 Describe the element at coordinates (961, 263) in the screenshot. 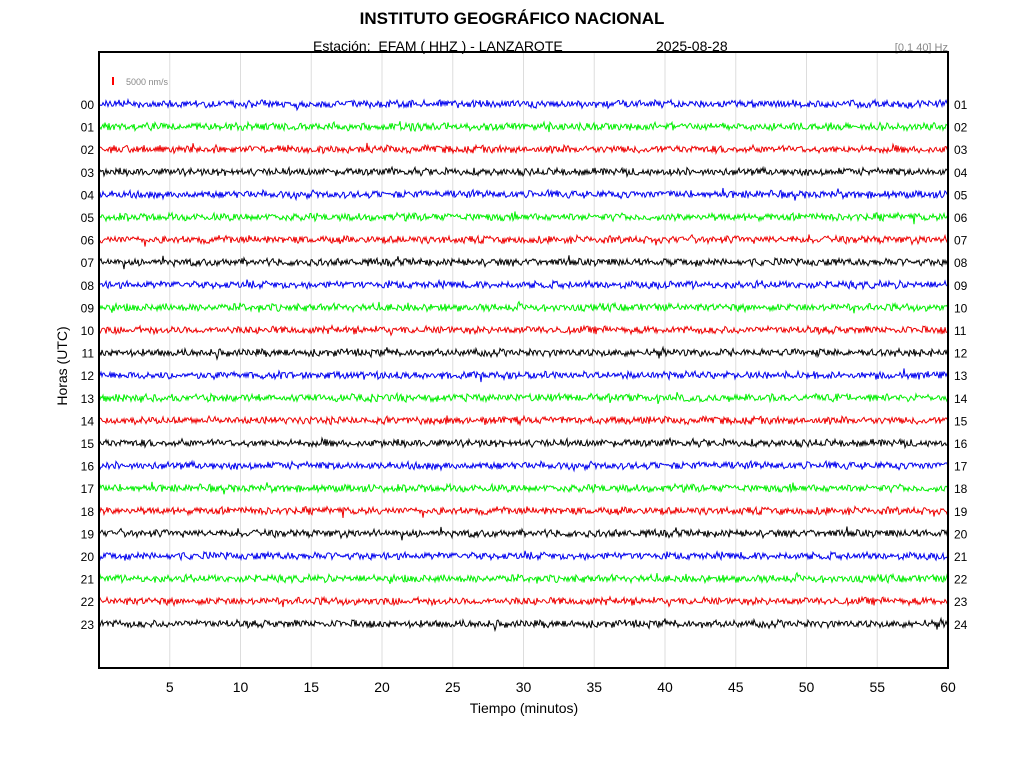

I see `hour-label-right: 08` at that location.